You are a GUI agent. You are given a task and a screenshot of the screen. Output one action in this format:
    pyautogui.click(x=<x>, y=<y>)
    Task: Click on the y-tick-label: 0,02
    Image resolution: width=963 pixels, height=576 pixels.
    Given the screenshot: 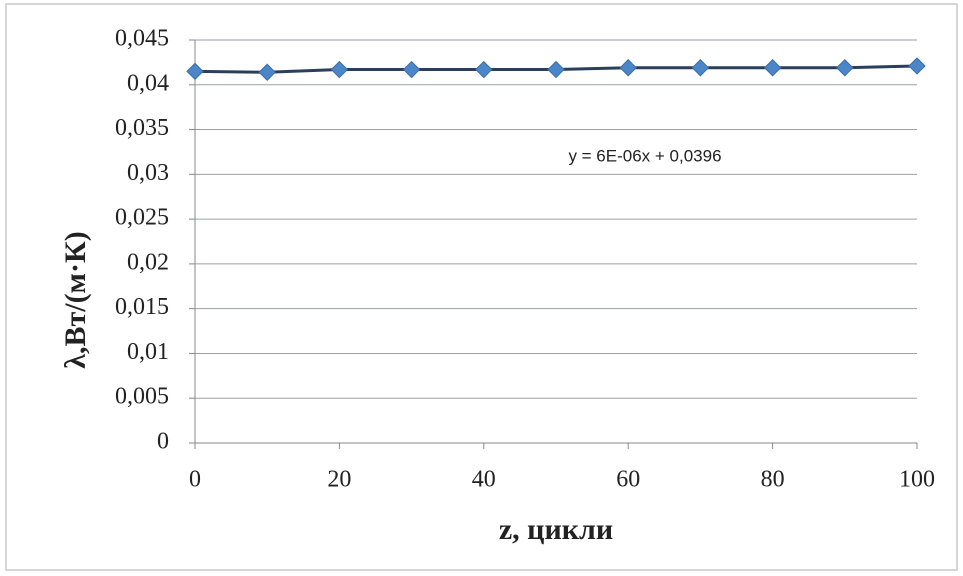 What is the action you would take?
    pyautogui.click(x=148, y=262)
    